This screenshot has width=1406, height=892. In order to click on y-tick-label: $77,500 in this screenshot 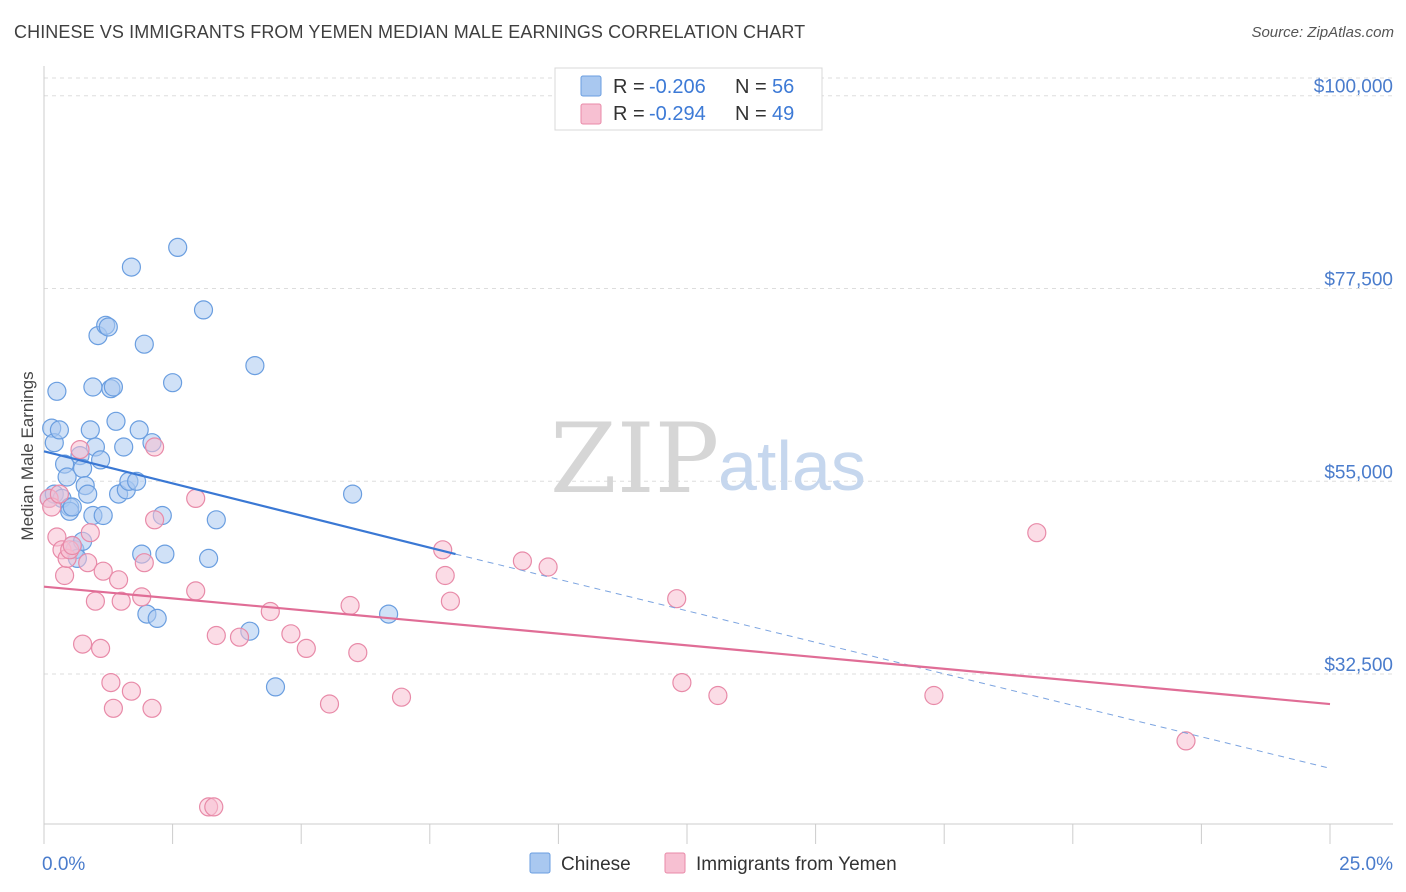, I will do `click(1358, 279)`.